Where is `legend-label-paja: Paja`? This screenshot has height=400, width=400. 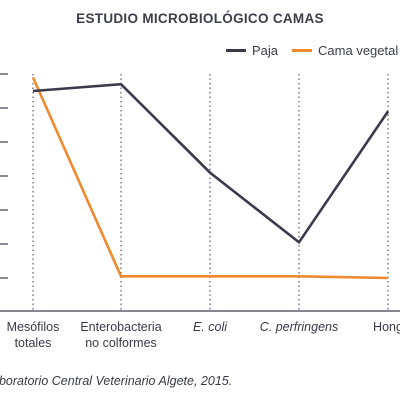 legend-label-paja: Paja is located at coordinates (265, 50).